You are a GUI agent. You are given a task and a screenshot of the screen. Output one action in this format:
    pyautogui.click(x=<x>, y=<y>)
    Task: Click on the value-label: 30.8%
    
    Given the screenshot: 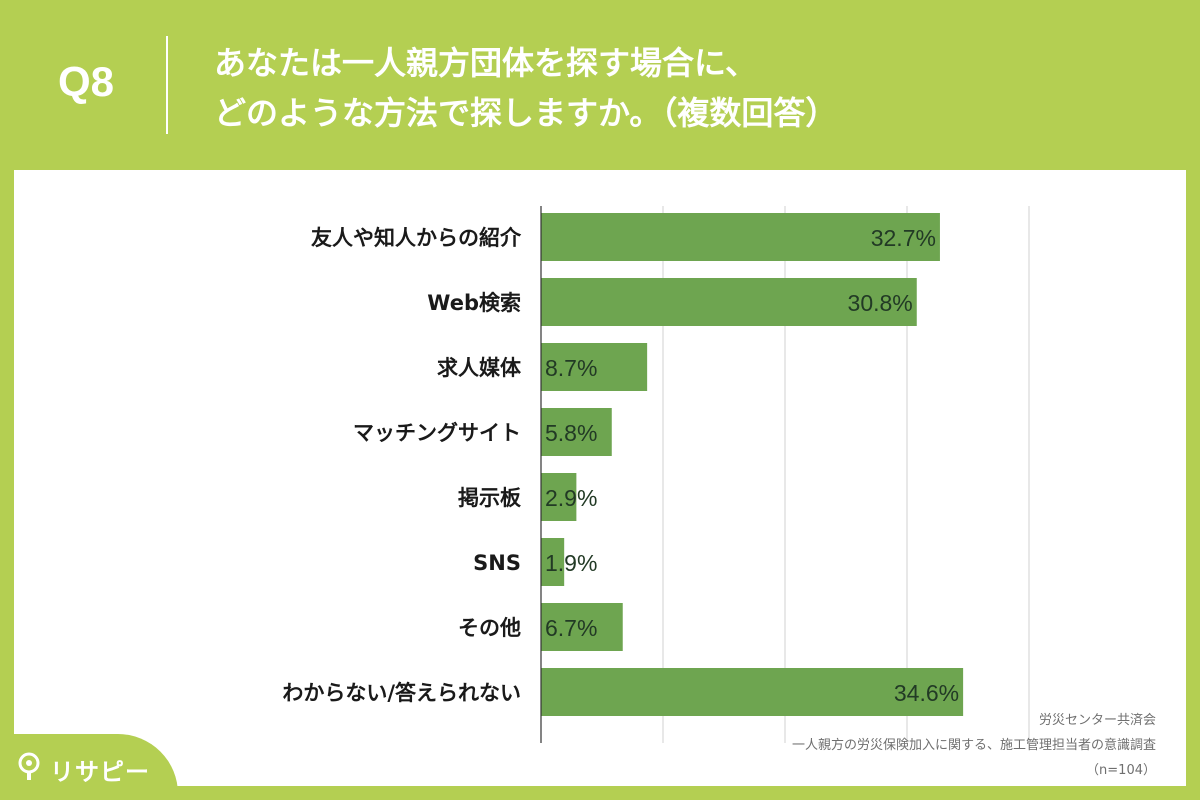 What is the action you would take?
    pyautogui.click(x=880, y=303)
    